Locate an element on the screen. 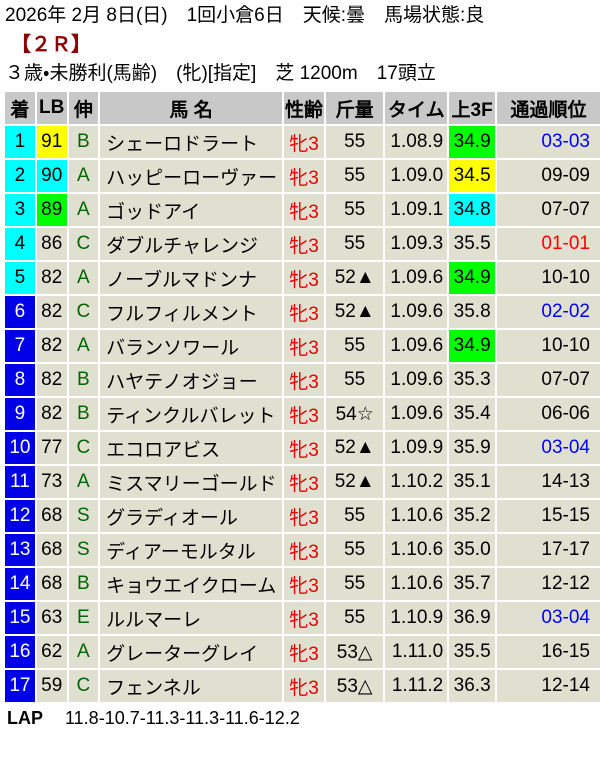 This screenshot has height=766, width=602. passing-order: 12-14 is located at coordinates (548, 686).